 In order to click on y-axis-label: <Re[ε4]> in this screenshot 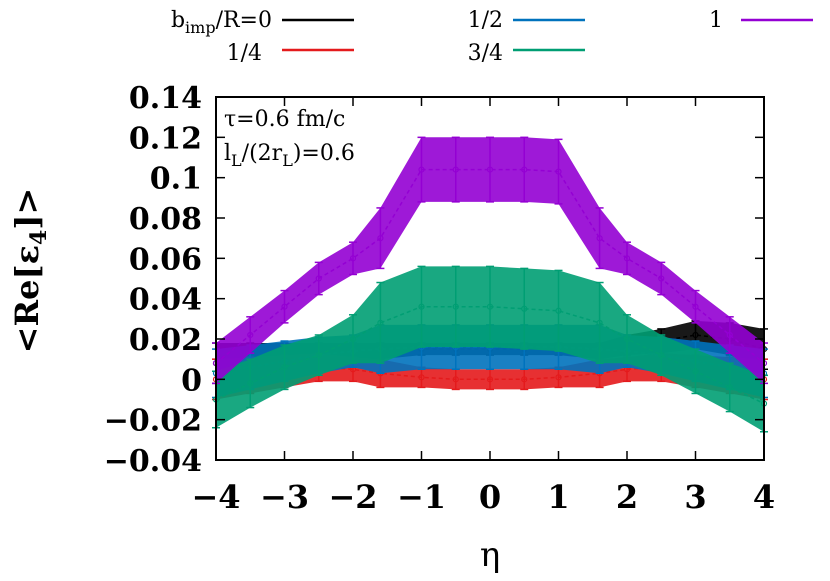, I will do `click(30, 271)`.